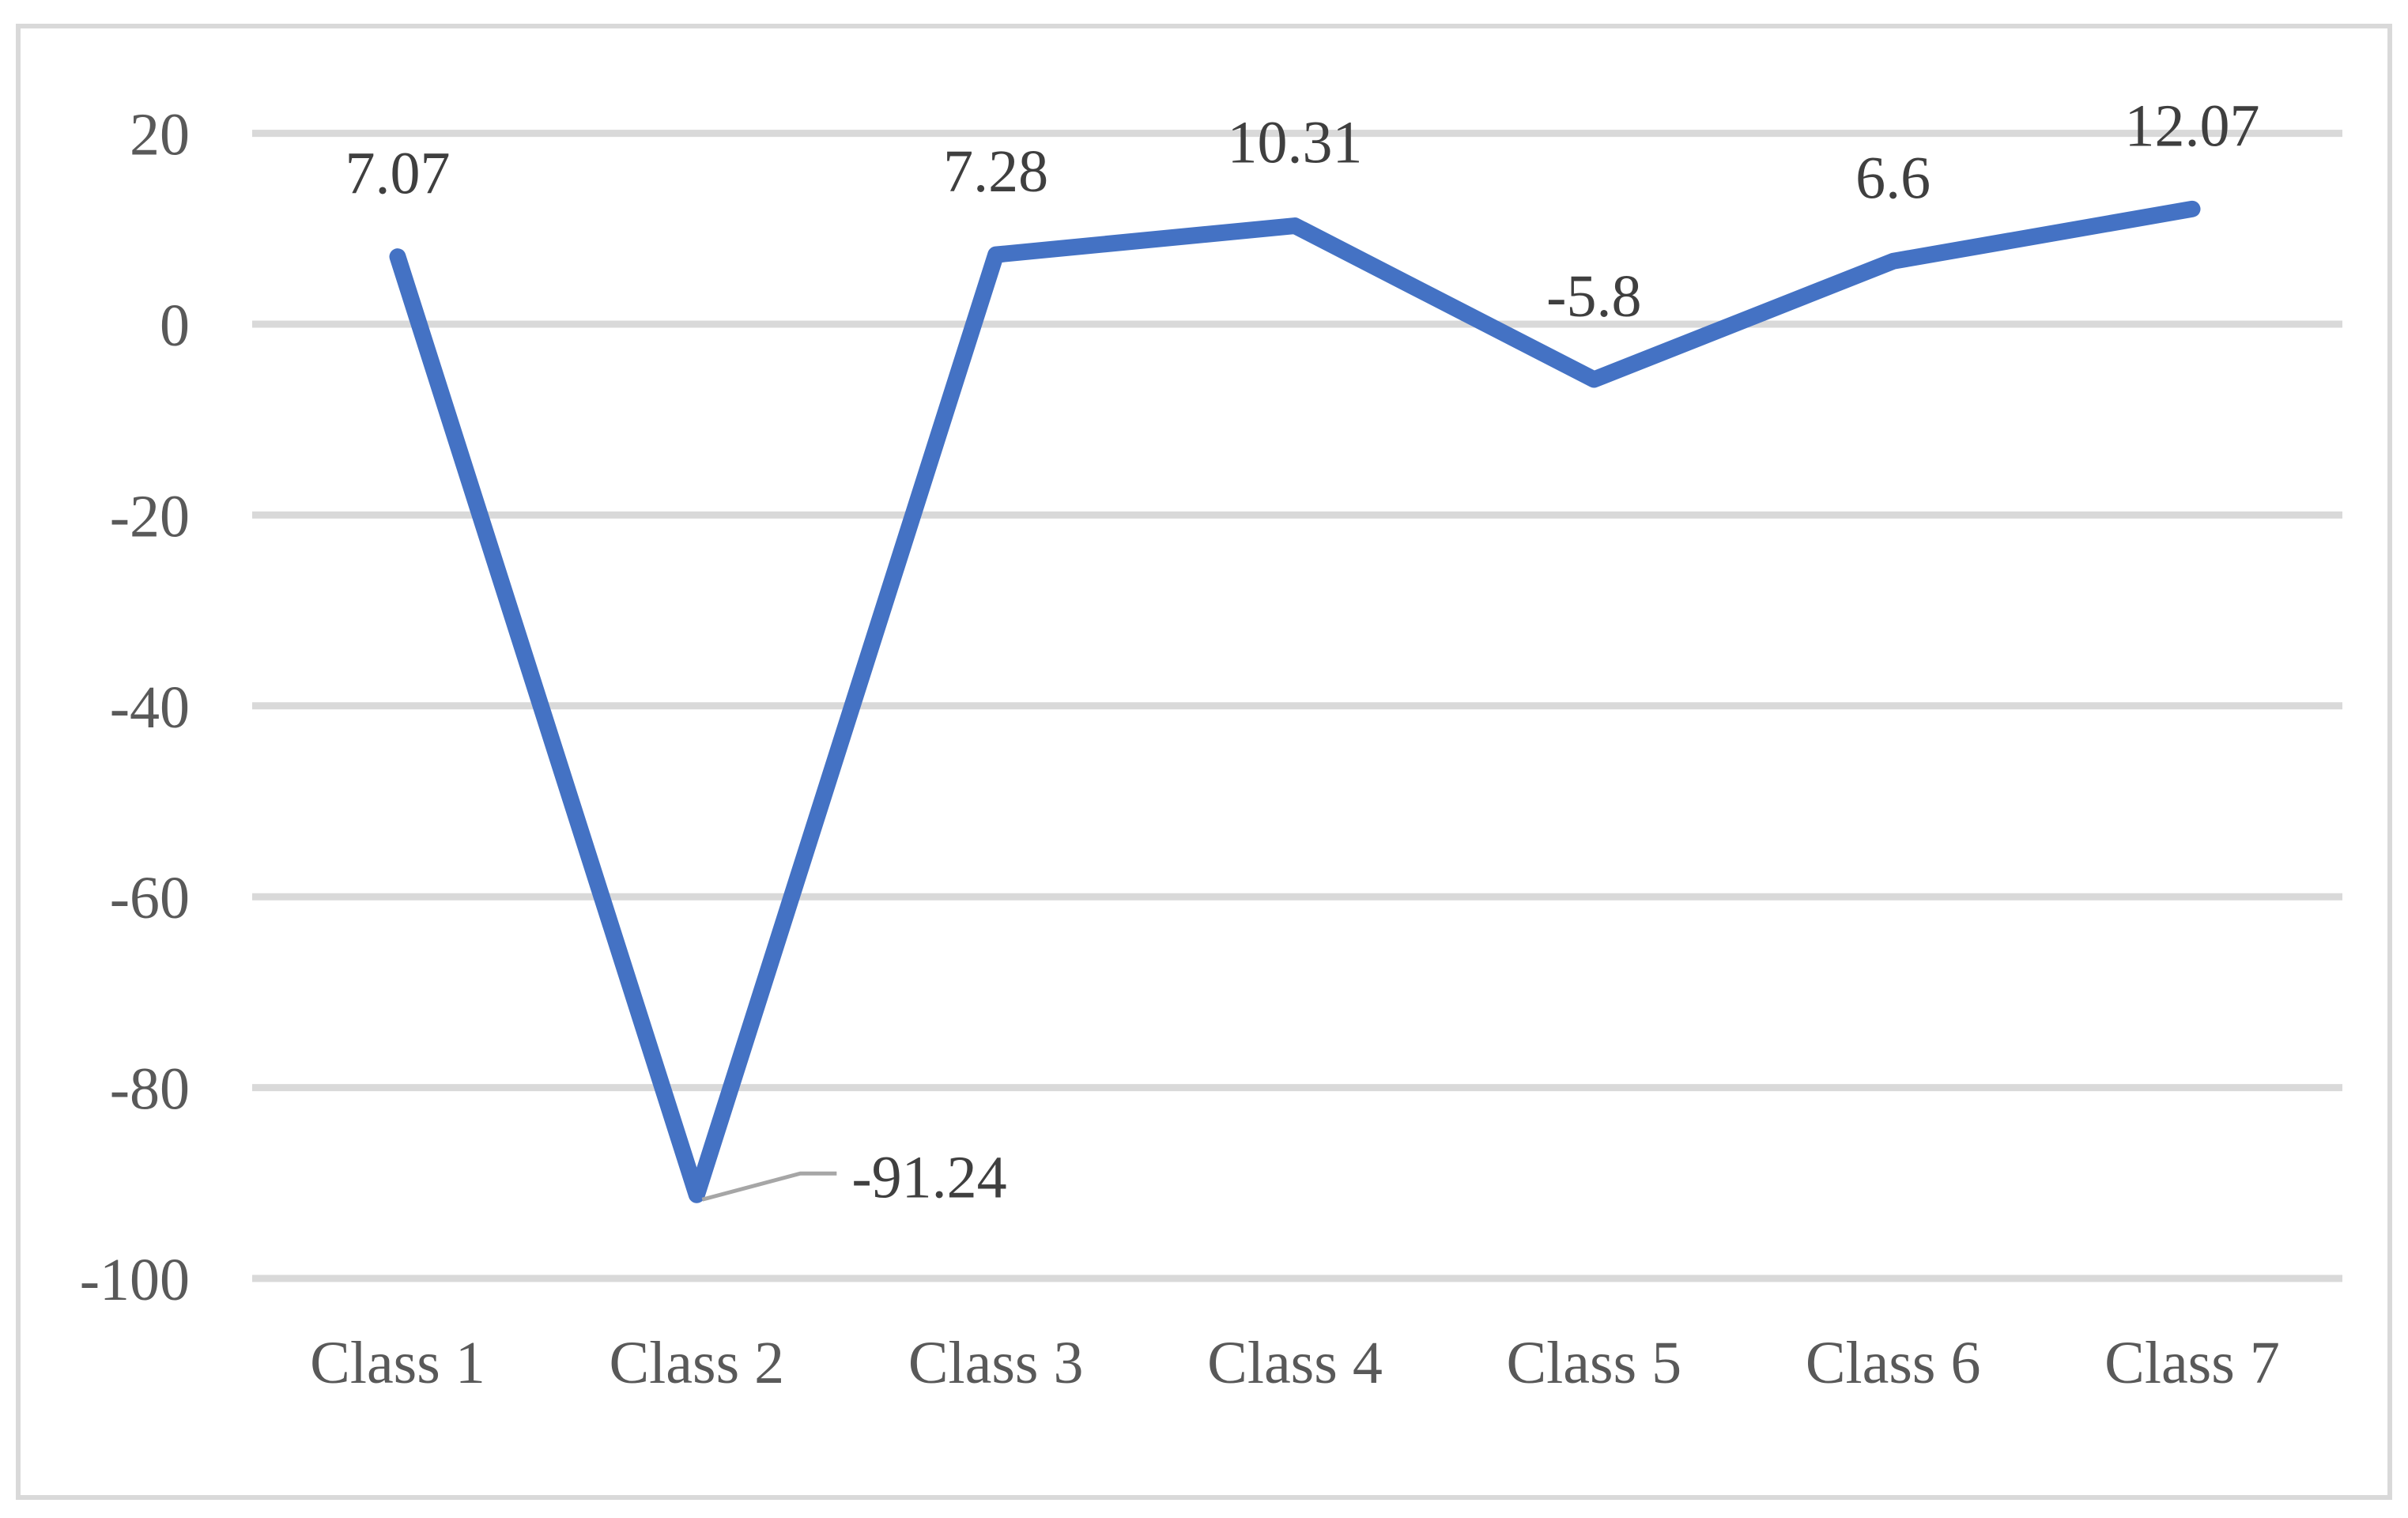 The width and height of the screenshot is (2408, 1518). What do you see at coordinates (769, 1187) in the screenshot?
I see `data-label-leader-line` at bounding box center [769, 1187].